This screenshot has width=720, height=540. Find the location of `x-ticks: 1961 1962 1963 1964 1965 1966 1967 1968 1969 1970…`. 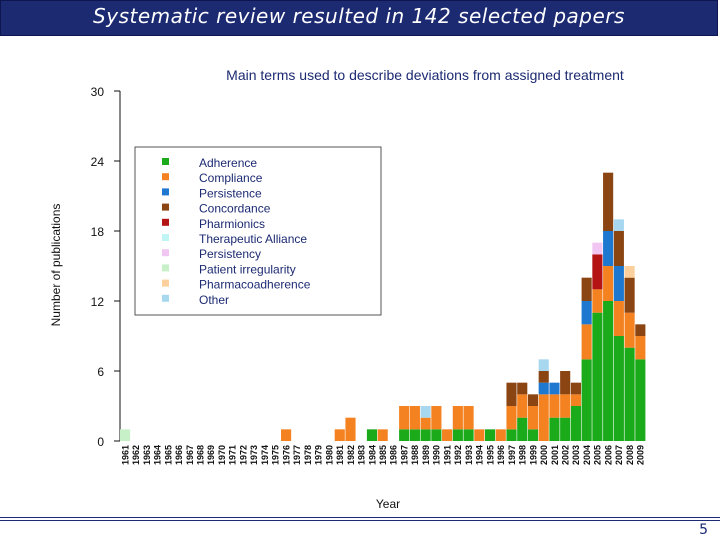

x-ticks: 1961 1962 1963 1964 1965 1966 1967 1968 1969 1970… is located at coordinates (382, 455).